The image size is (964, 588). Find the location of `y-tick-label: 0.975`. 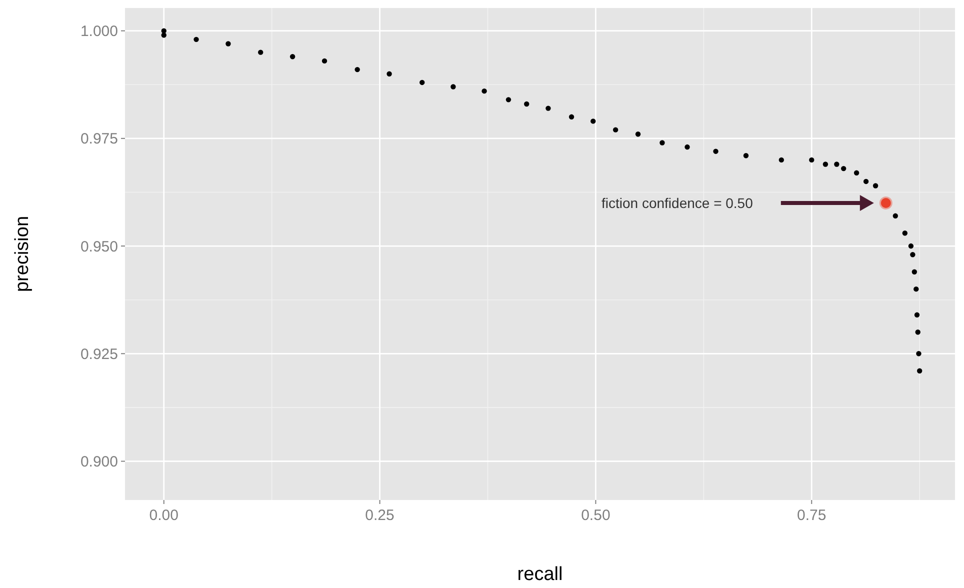

y-tick-label: 0.975 is located at coordinates (99, 139).